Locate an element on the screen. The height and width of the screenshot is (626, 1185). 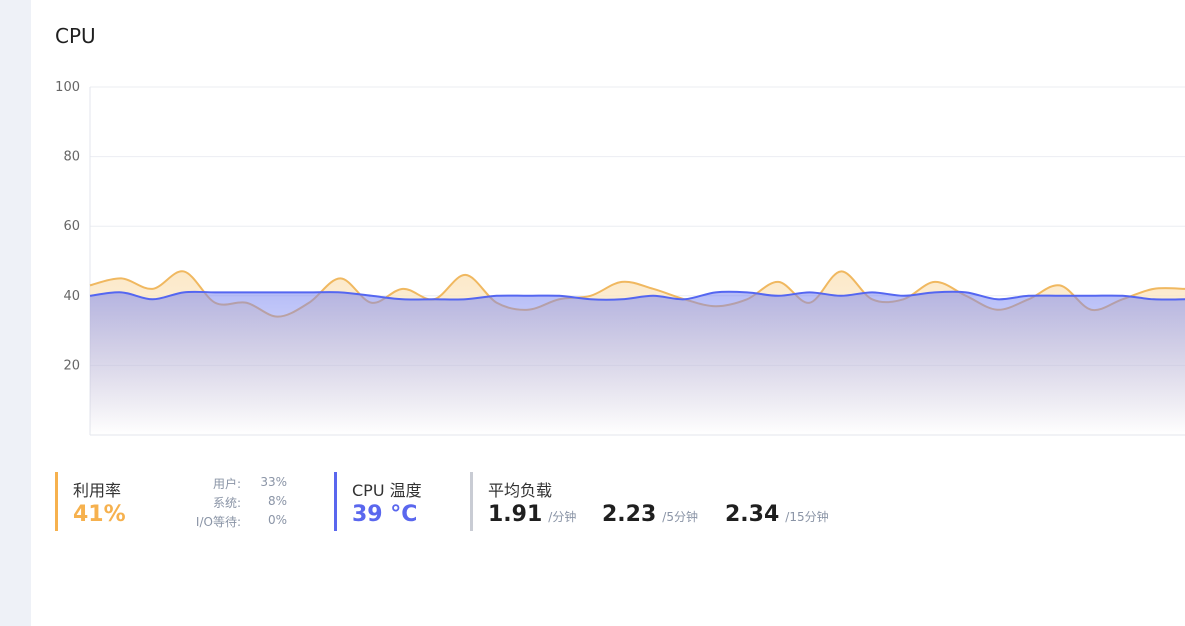
temperature-accent-bar is located at coordinates (335, 501).